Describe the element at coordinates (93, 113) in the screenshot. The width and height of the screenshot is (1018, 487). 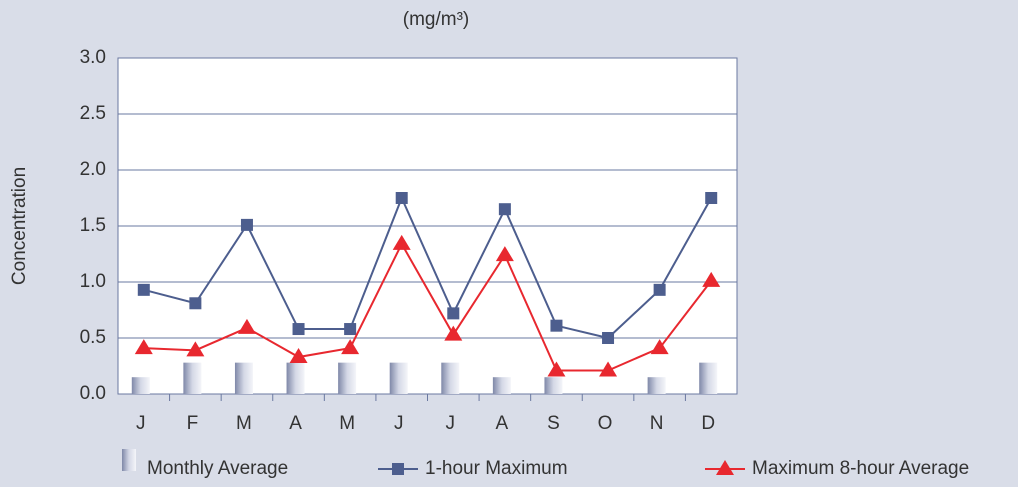
I see `y-tick-label: 2.5` at that location.